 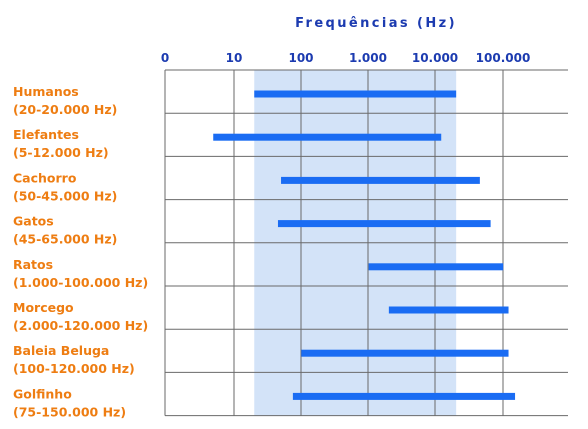 I want to click on x-tick-label: 100.000, so click(x=503, y=58).